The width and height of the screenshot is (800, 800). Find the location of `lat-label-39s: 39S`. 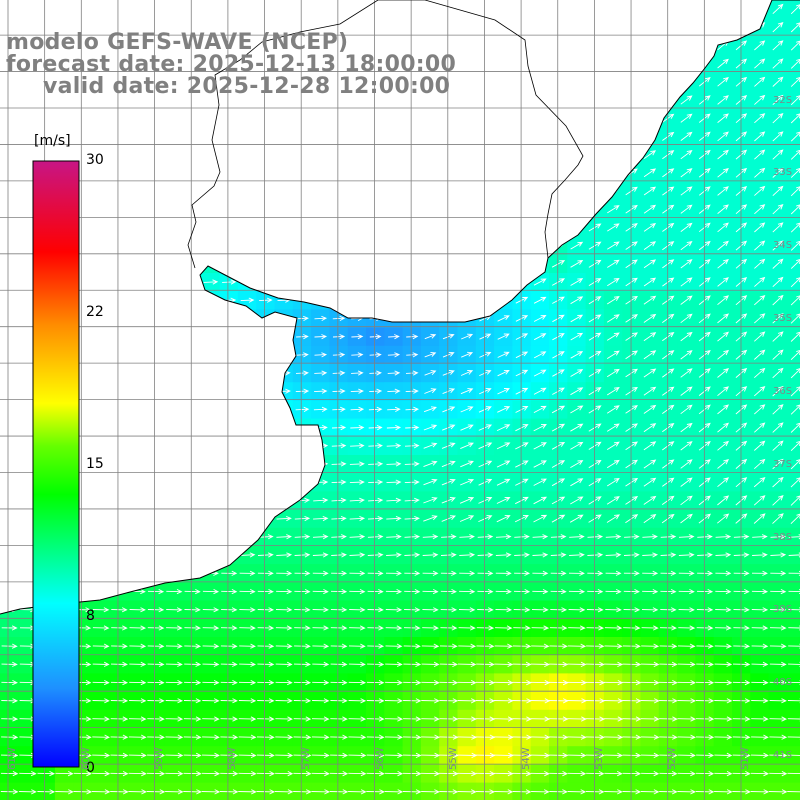

lat-label-39s: 39S is located at coordinates (783, 609).